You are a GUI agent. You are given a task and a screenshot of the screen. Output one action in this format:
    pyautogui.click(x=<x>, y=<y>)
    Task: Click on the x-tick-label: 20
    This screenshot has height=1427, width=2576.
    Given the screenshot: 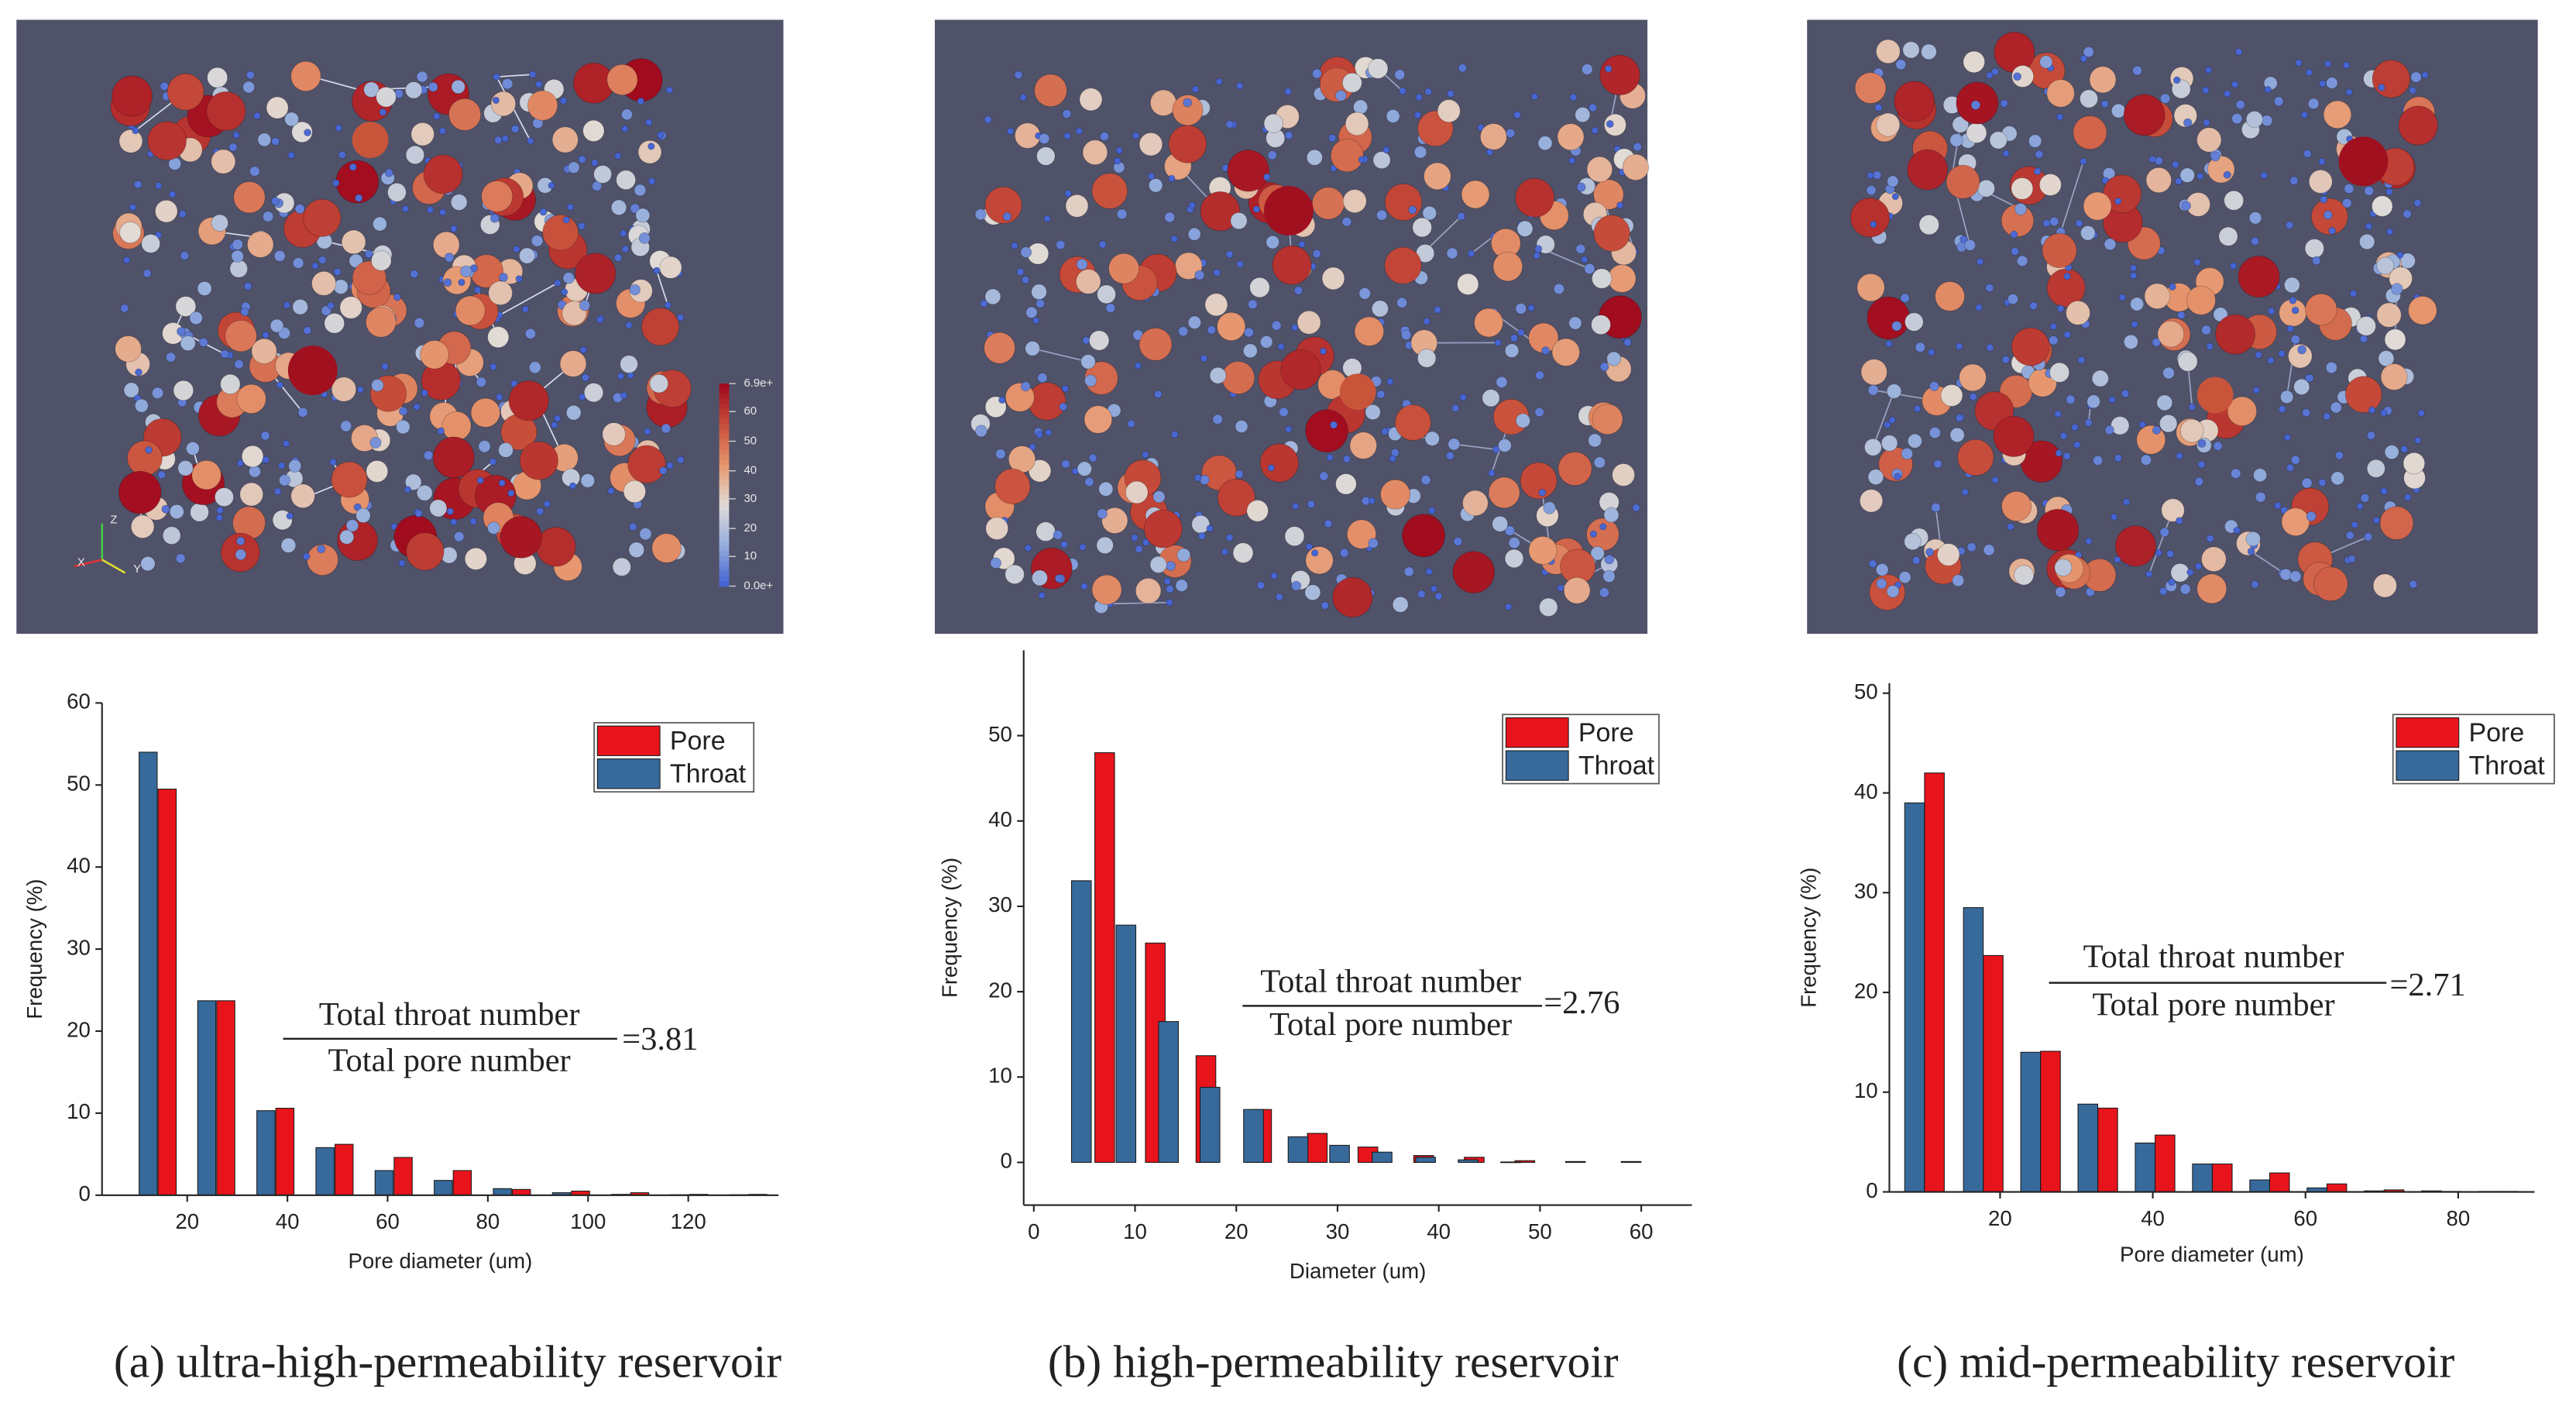 What is the action you would take?
    pyautogui.click(x=187, y=1221)
    